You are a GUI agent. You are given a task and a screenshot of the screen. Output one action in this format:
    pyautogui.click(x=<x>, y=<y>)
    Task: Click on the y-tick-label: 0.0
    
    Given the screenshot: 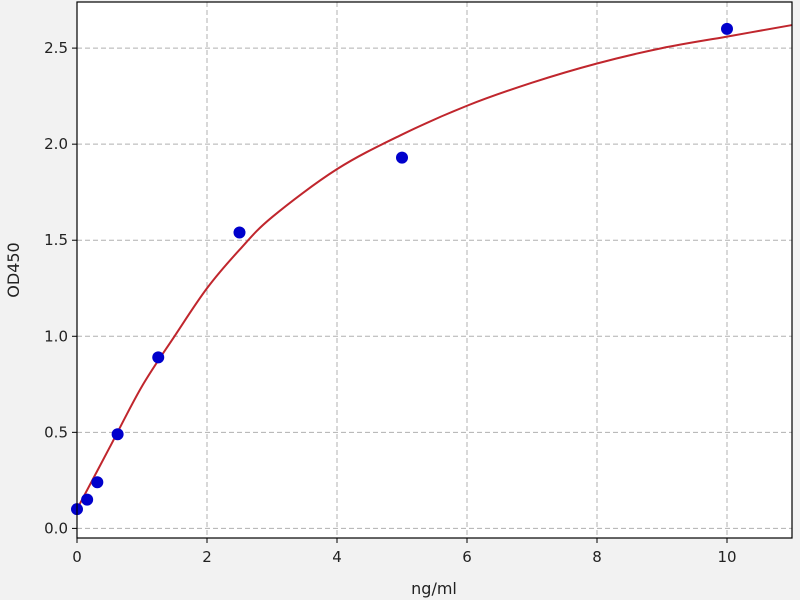 What is the action you would take?
    pyautogui.click(x=56, y=528)
    